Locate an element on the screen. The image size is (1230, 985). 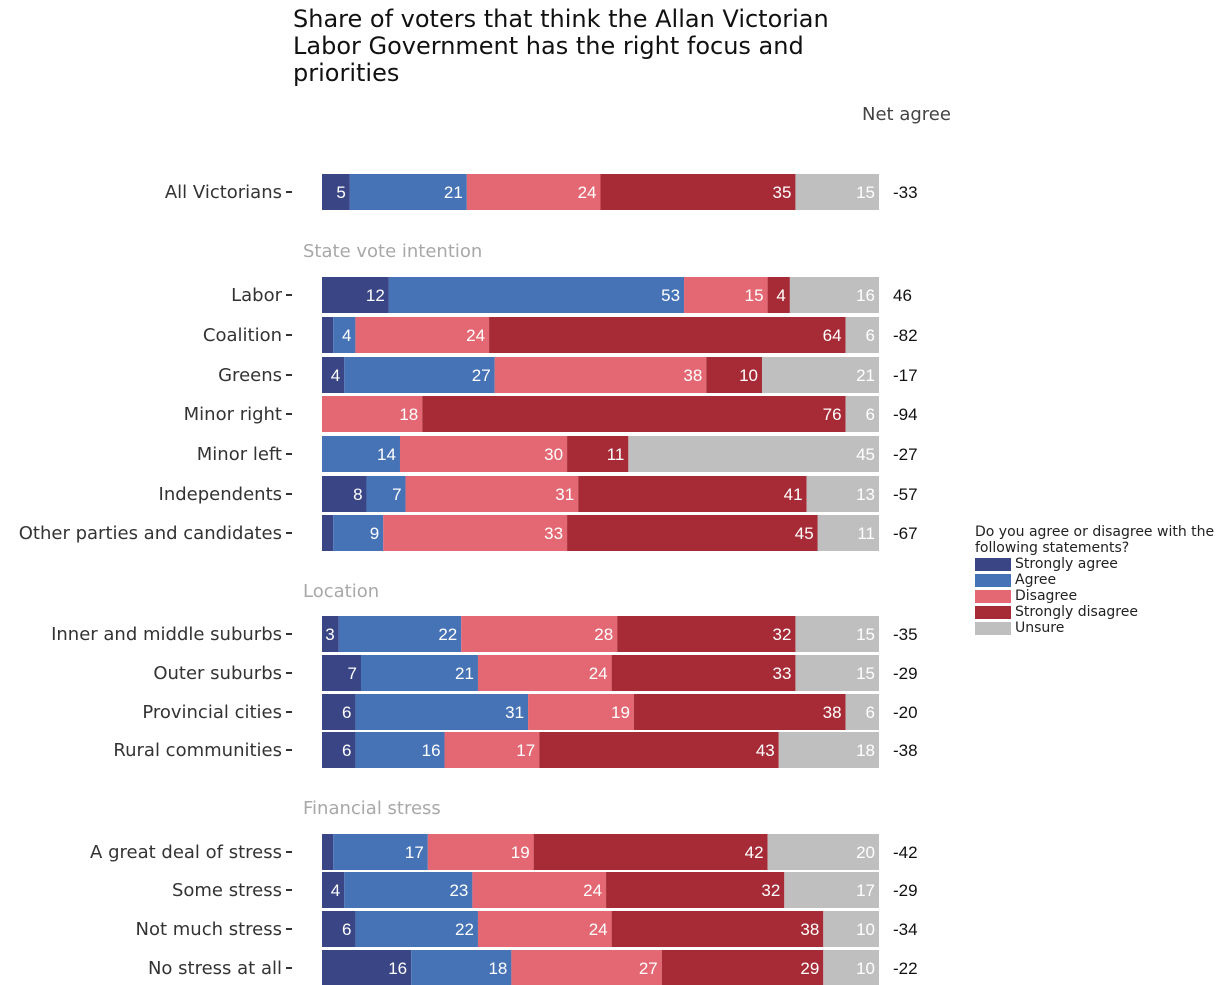
group-heading: Location is located at coordinates (341, 591).